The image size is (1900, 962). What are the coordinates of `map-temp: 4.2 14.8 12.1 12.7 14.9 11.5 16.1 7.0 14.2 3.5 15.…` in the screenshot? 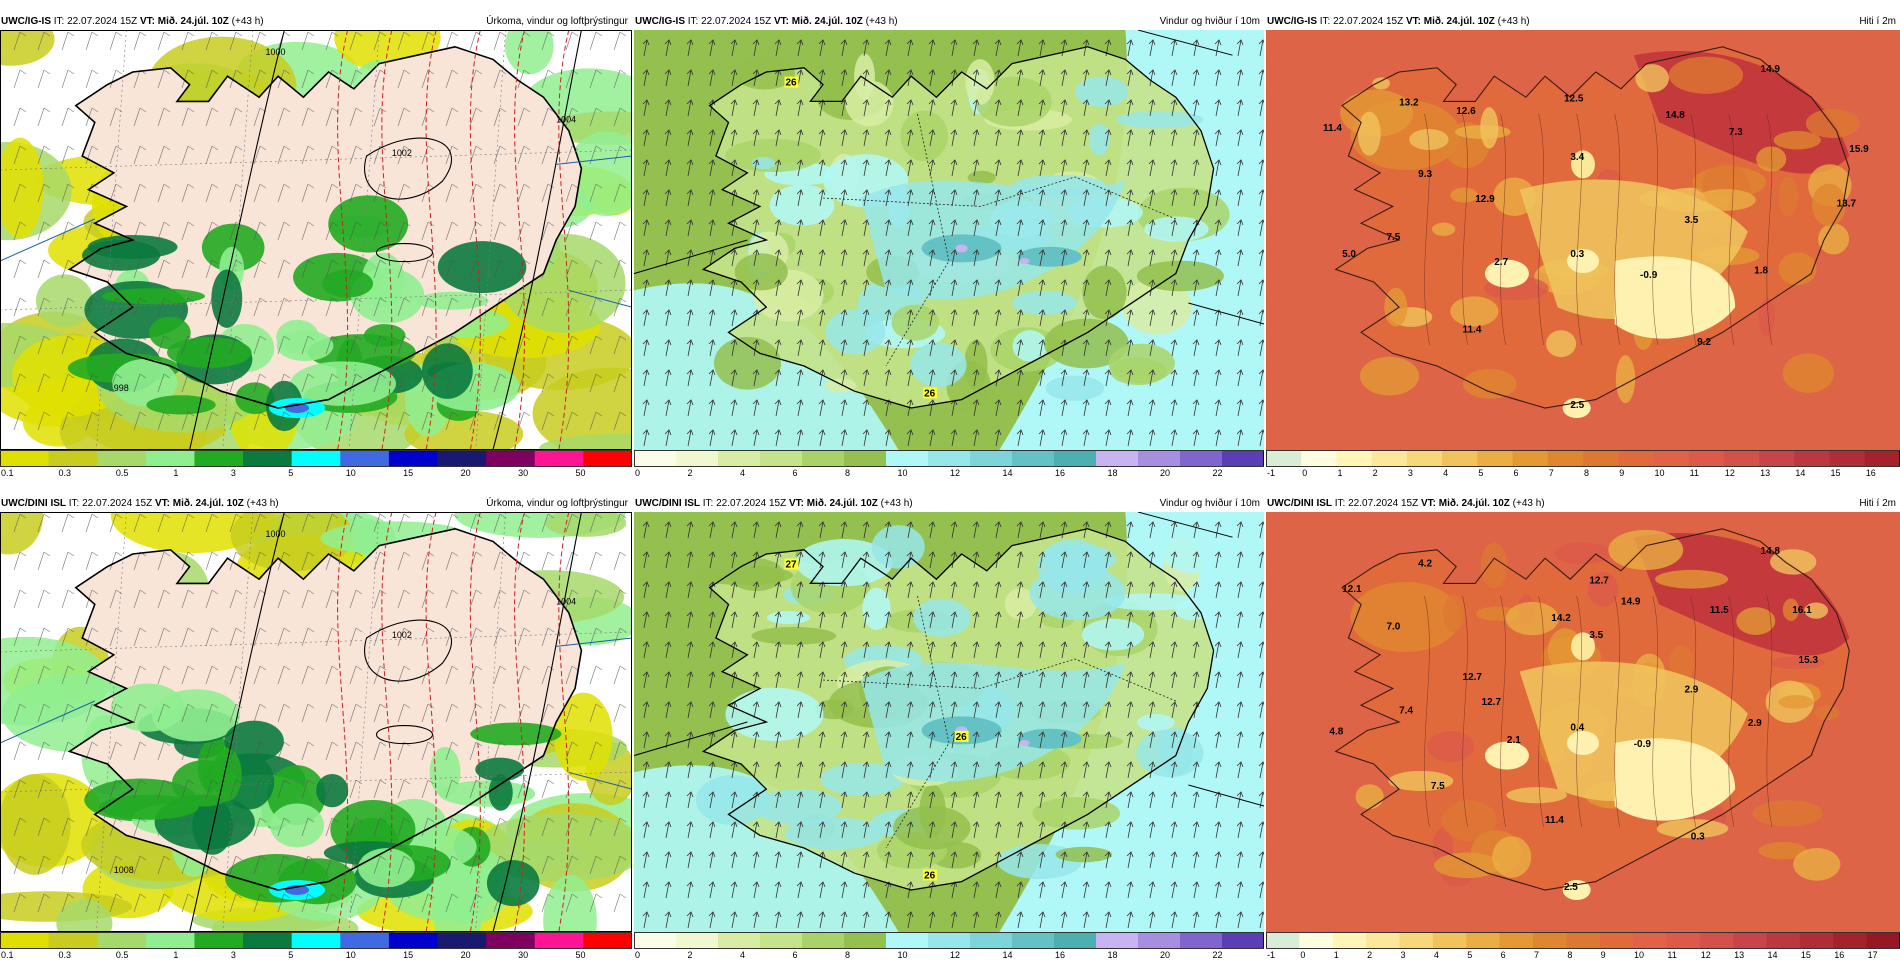 It's located at (1583, 722).